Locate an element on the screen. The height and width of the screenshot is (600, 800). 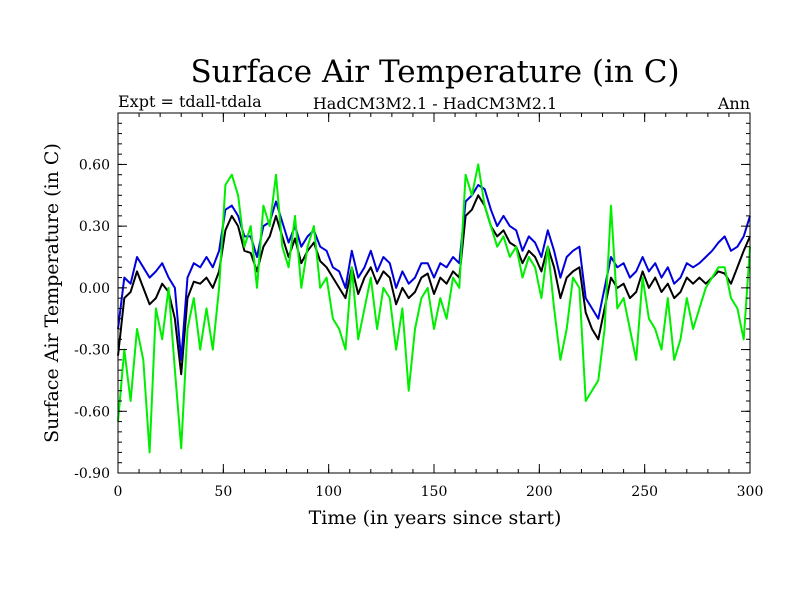
model-label: HadCM3M2.1 - HadCM3M2.1 is located at coordinates (435, 103).